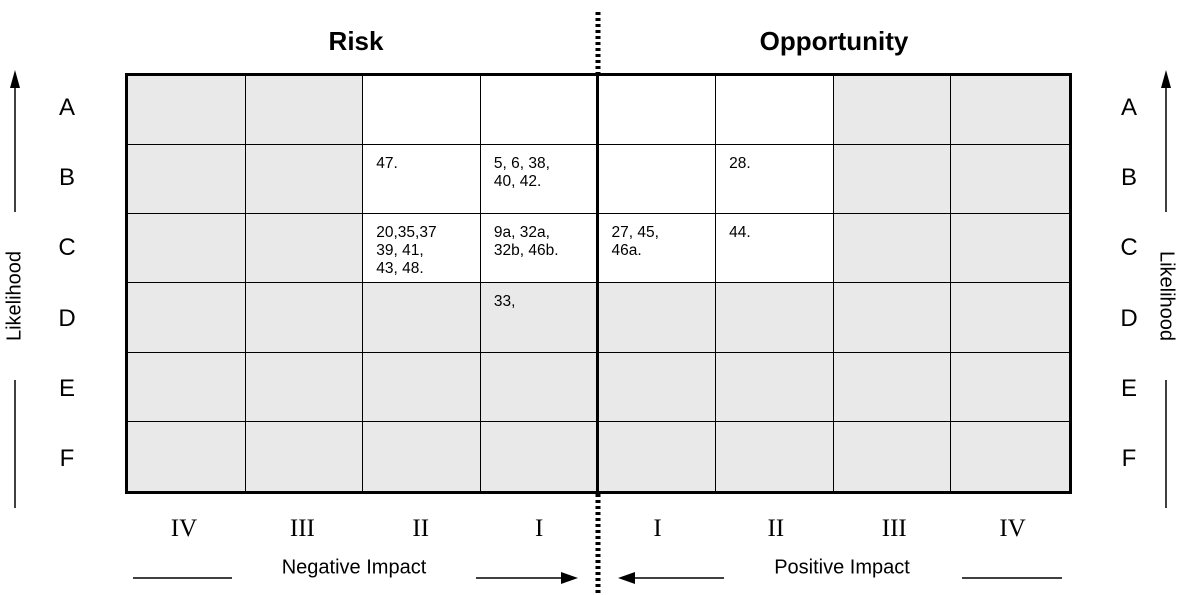 Image resolution: width=1178 pixels, height=595 pixels. Describe the element at coordinates (569, 578) in the screenshot. I see `negative-impact-arrowhead` at that location.